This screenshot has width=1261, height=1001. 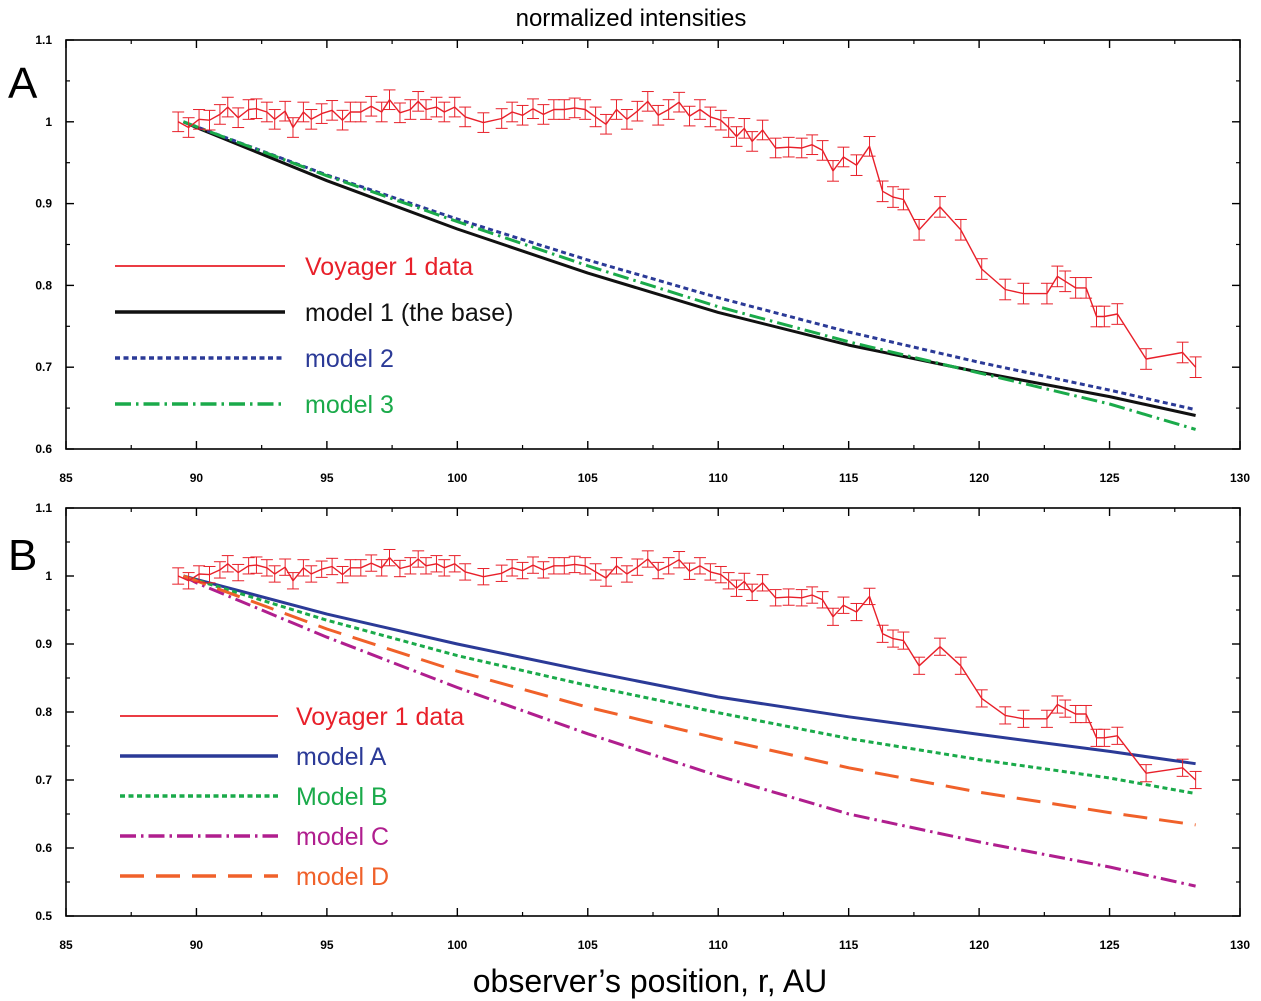 What do you see at coordinates (650, 981) in the screenshot?
I see `x-axis-title: observer’s position, r, AU` at bounding box center [650, 981].